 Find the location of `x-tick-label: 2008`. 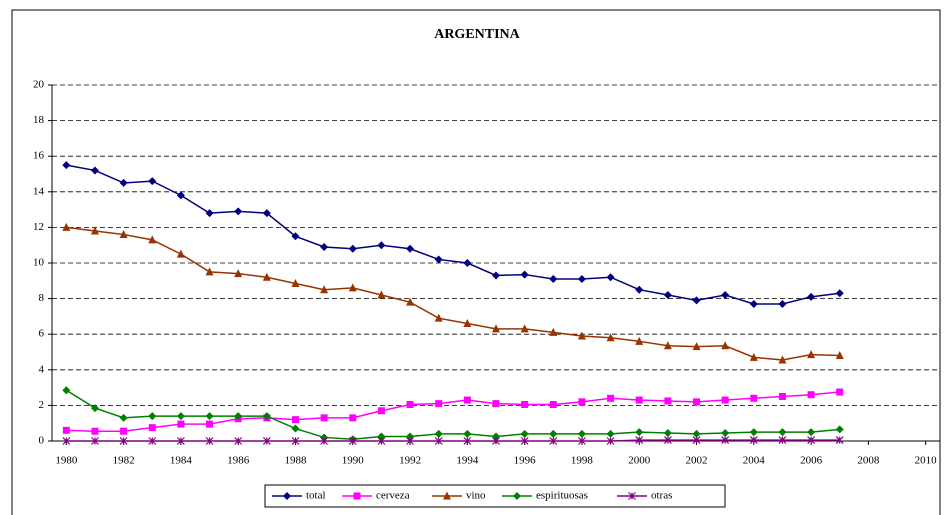

x-tick-label: 2008 is located at coordinates (868, 461).